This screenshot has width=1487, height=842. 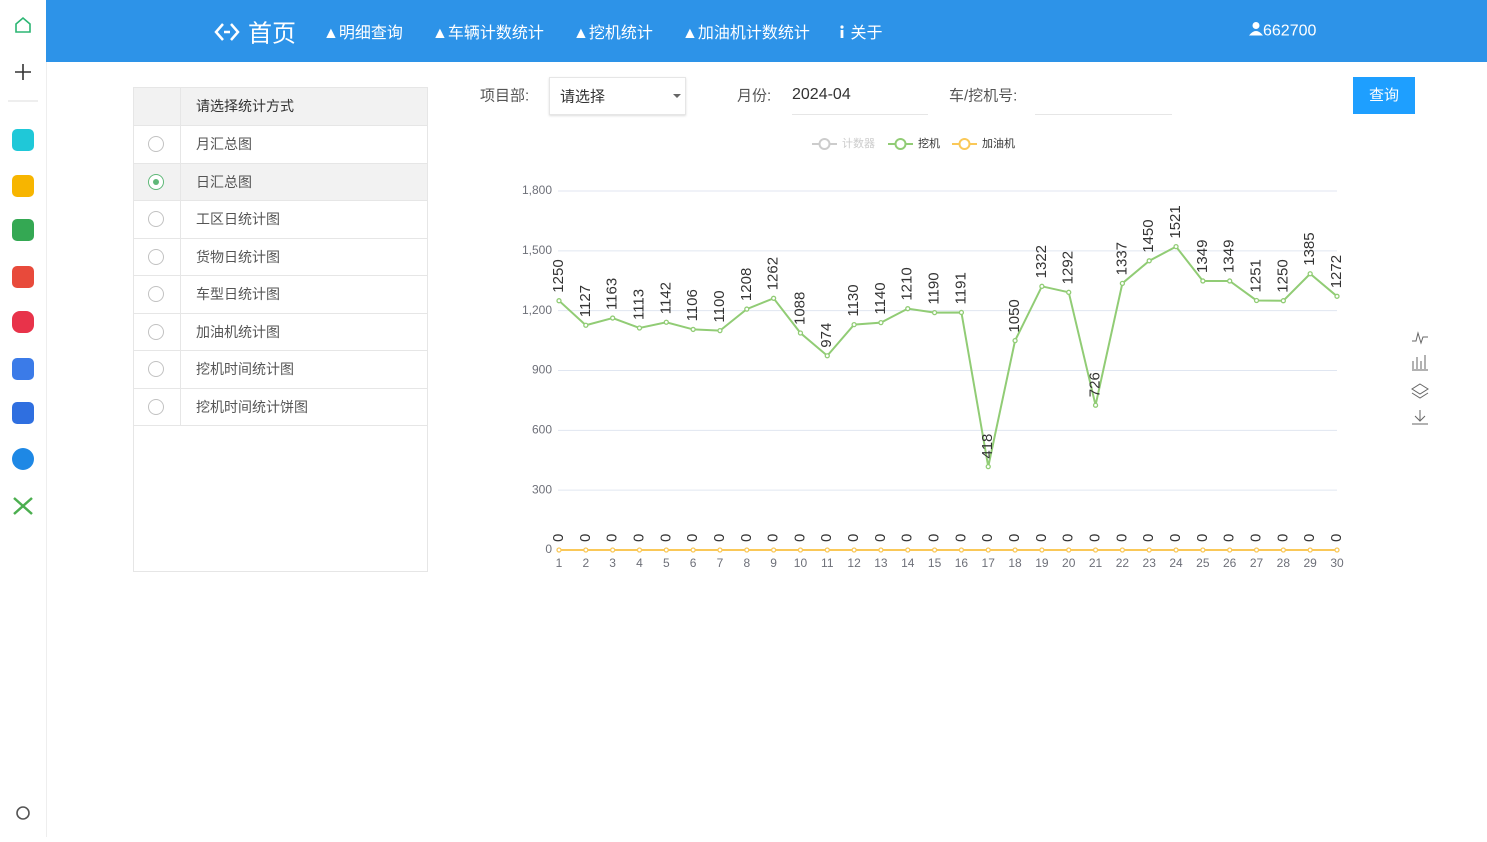 What do you see at coordinates (1420, 363) in the screenshot?
I see `tool-bar` at bounding box center [1420, 363].